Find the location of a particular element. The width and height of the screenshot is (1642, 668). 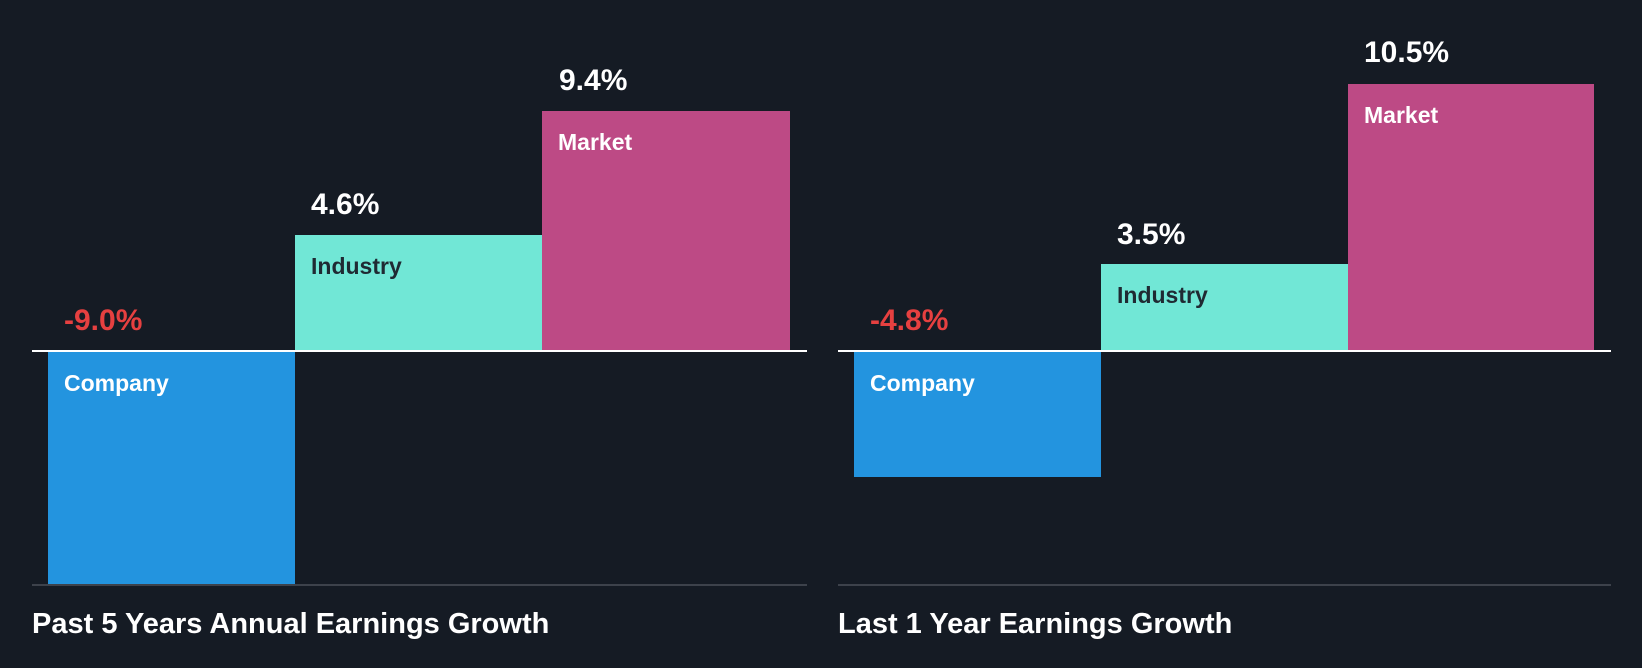

market-value: 9.4% is located at coordinates (593, 80).